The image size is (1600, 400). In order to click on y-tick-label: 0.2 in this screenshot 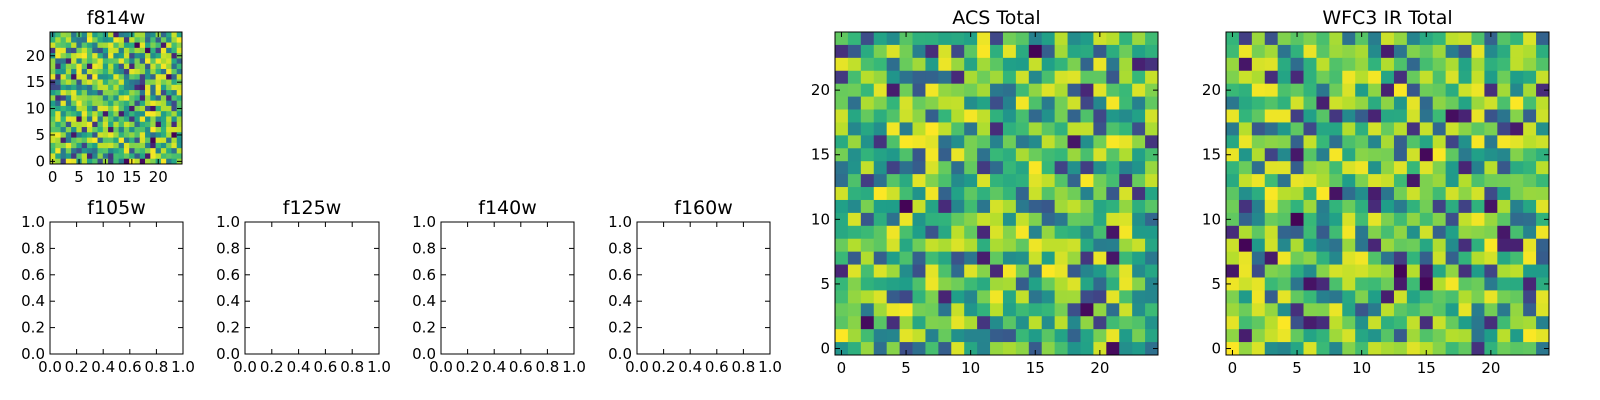, I will do `click(620, 328)`.